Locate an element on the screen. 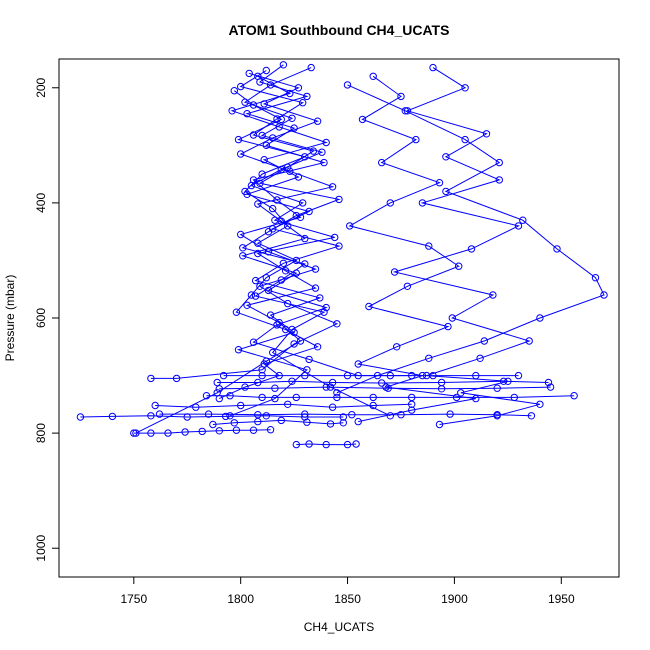 The image size is (650, 650). x-tick-label: 1850 is located at coordinates (347, 599).